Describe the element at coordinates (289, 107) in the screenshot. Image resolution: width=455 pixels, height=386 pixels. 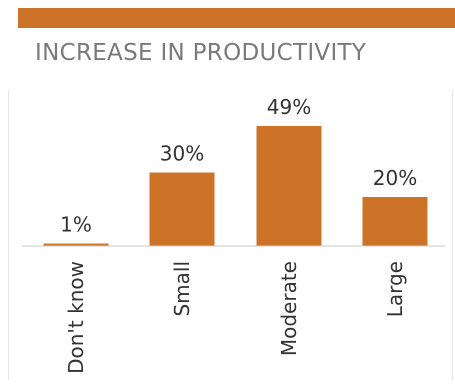
I see `value-label-2: 49%` at that location.